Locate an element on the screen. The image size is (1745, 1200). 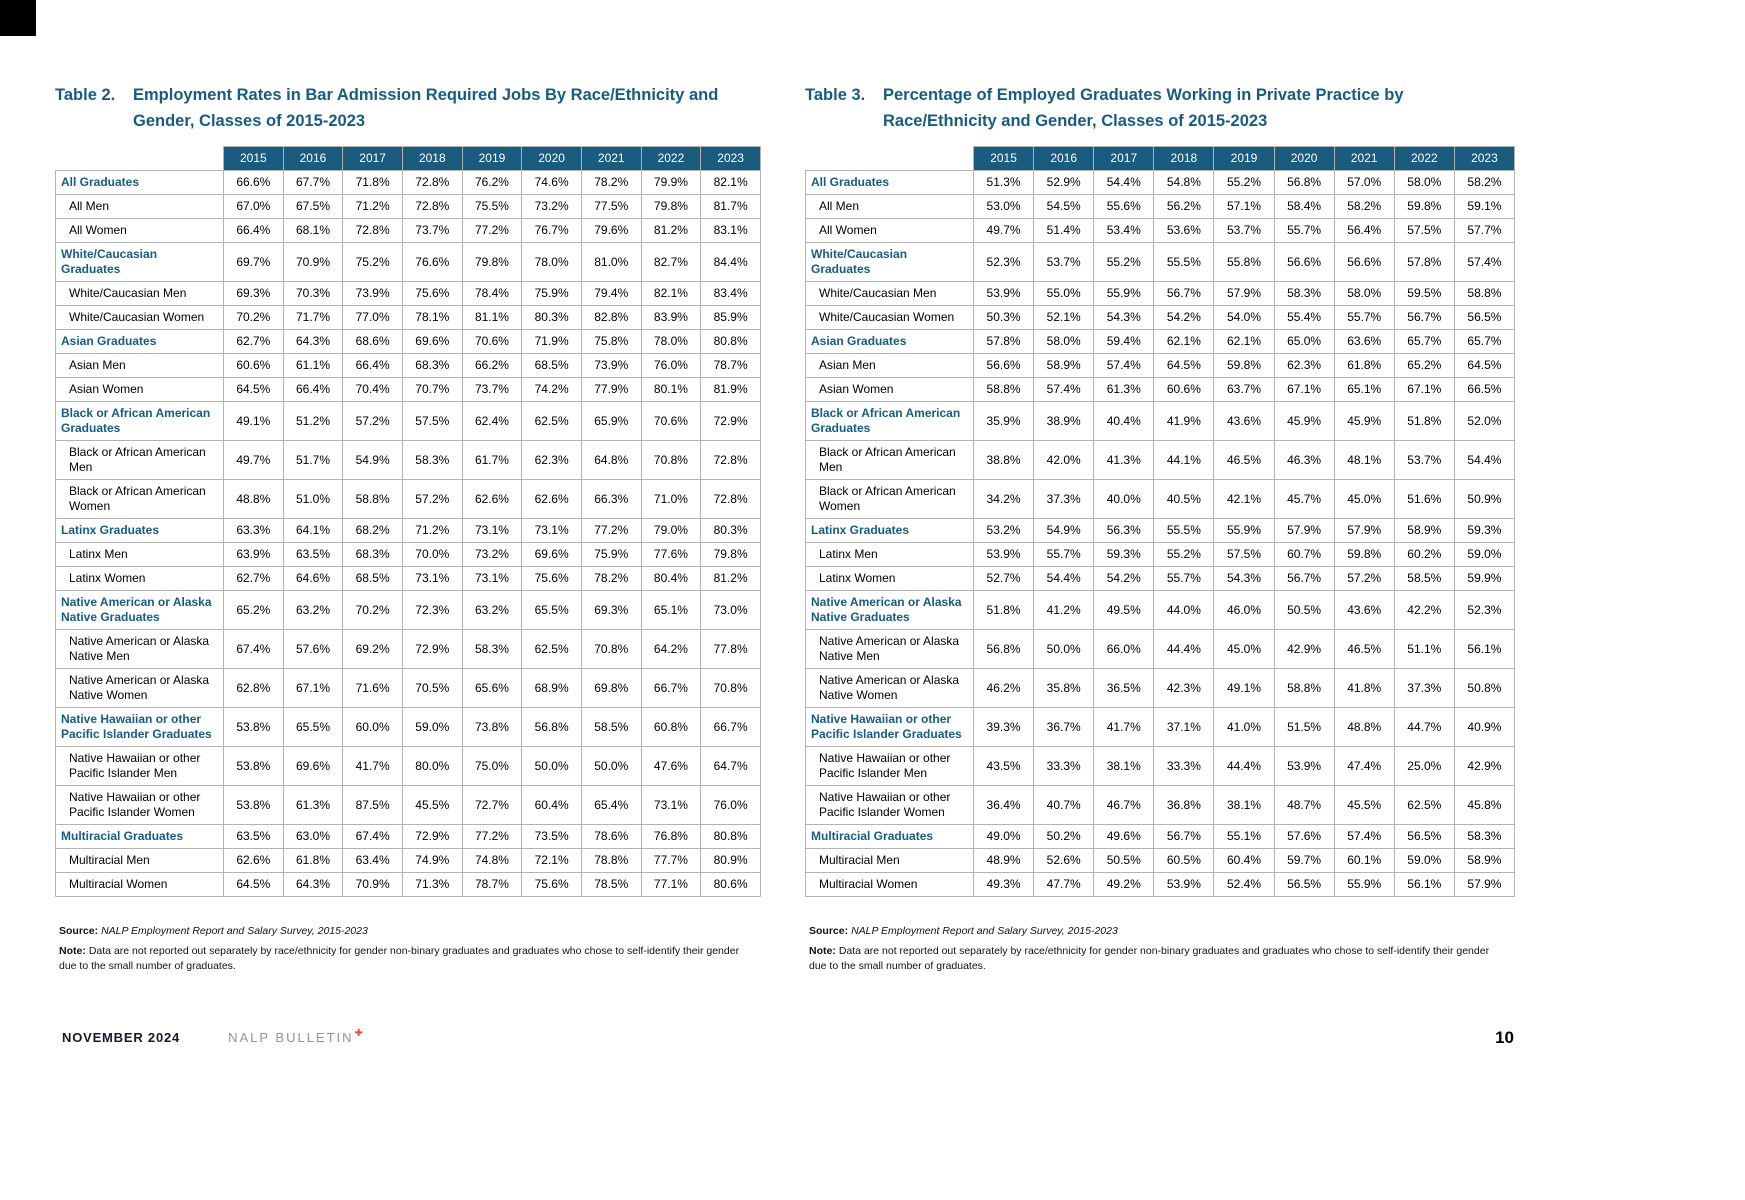
data-cell: 56.7% is located at coordinates (1304, 578).